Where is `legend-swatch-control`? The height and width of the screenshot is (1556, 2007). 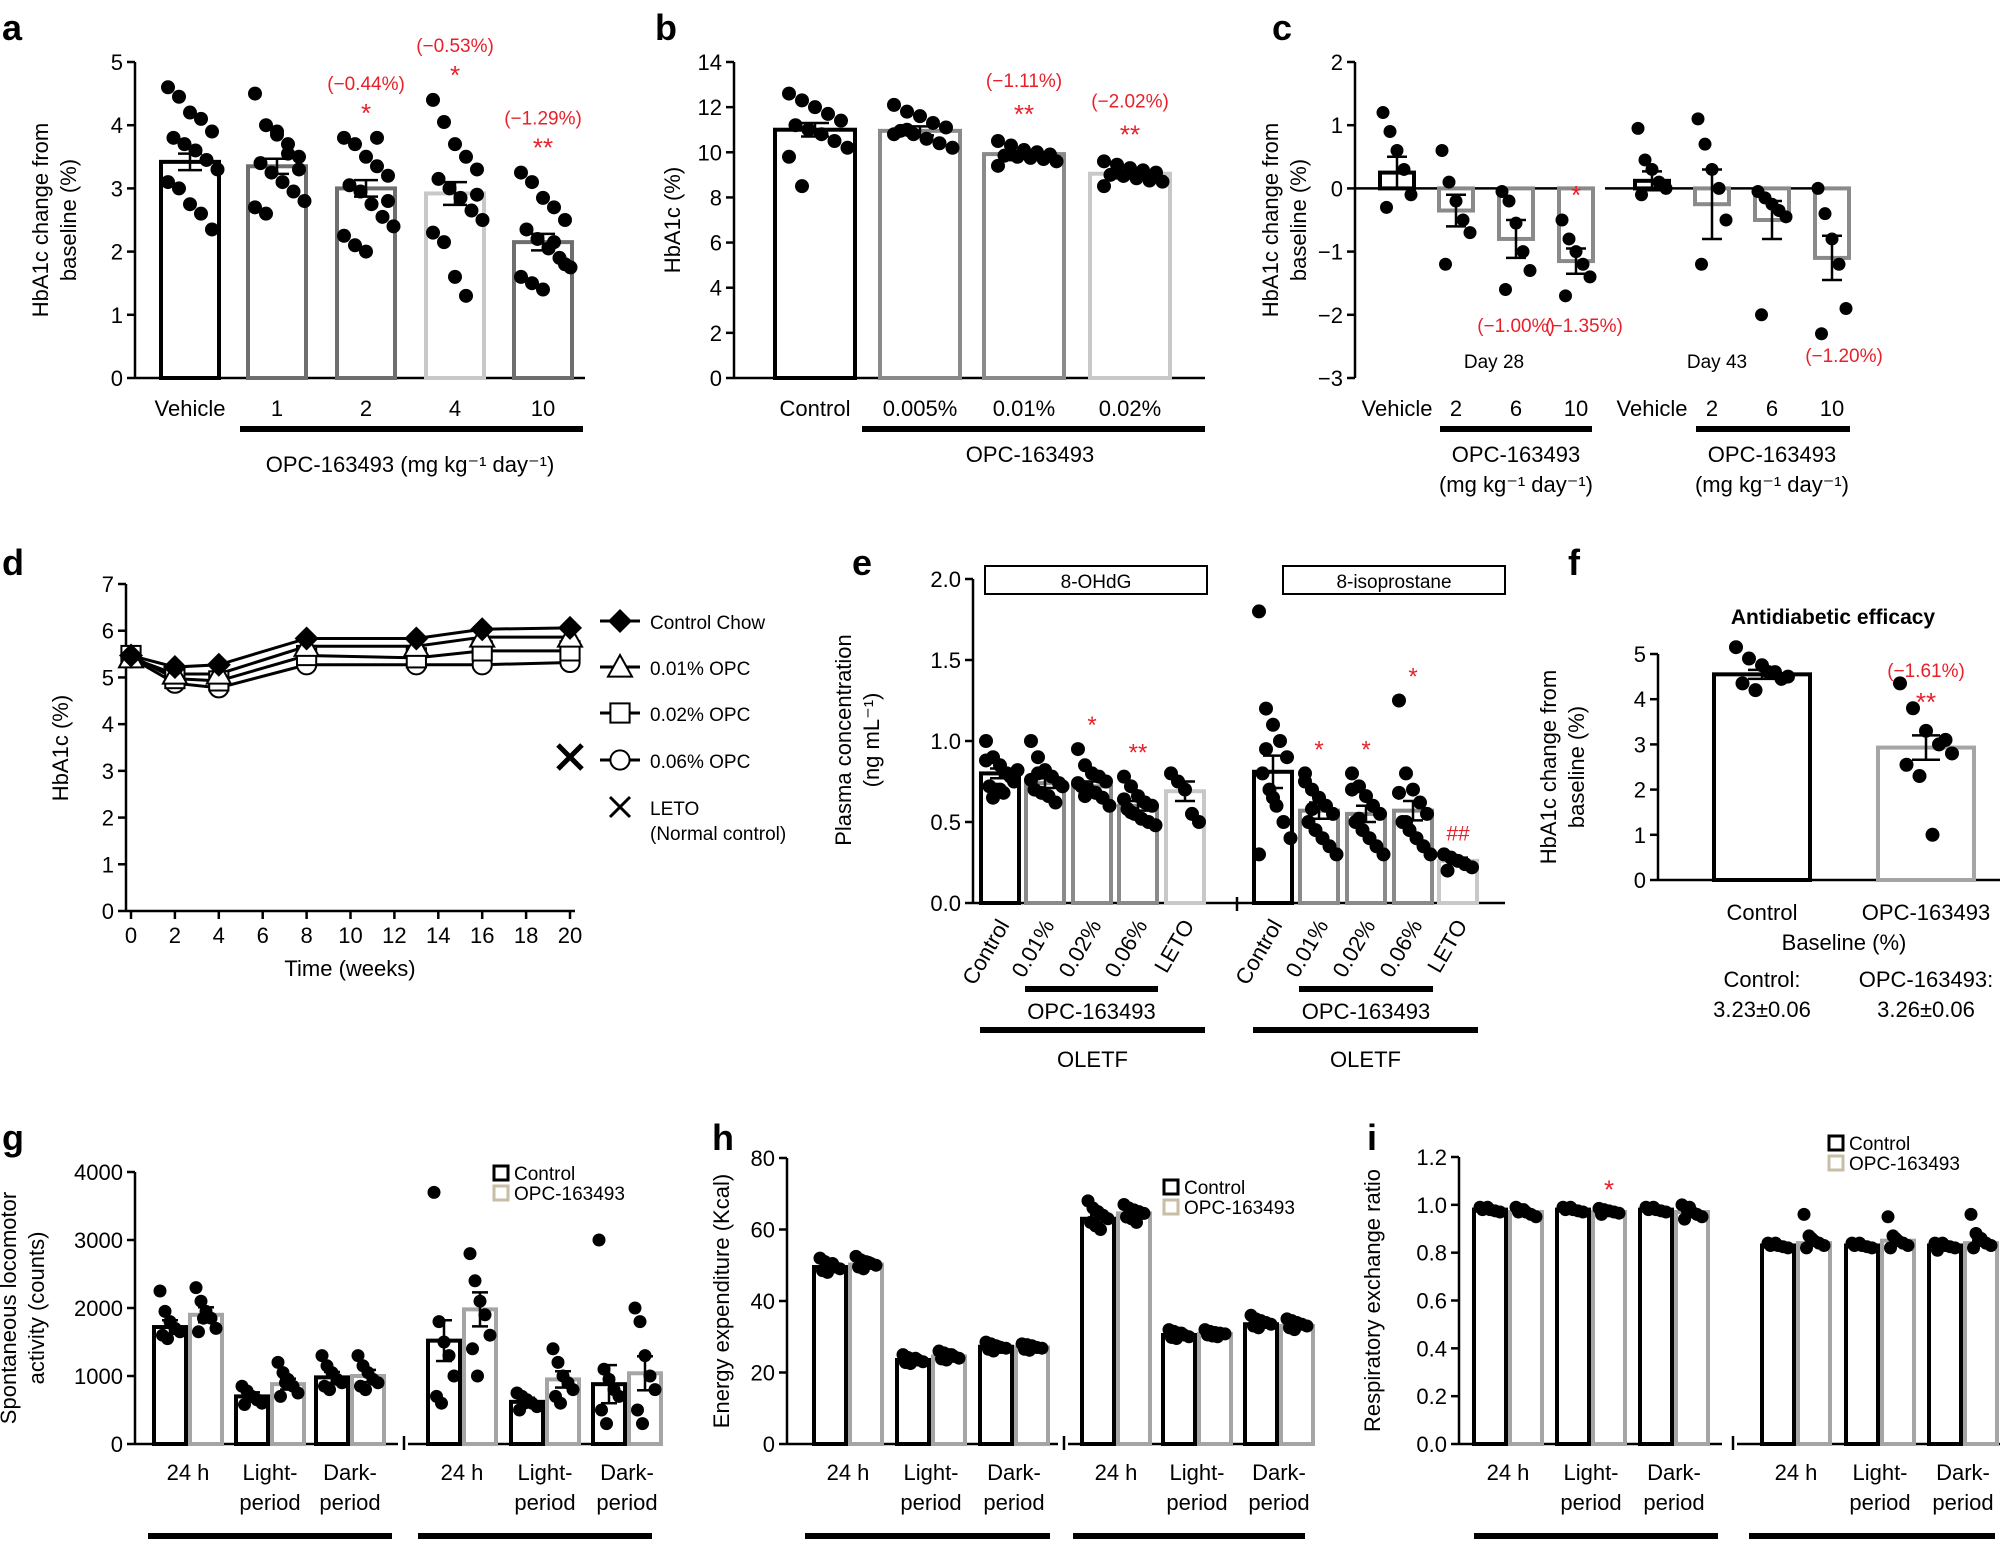
legend-swatch-control is located at coordinates (501, 1173).